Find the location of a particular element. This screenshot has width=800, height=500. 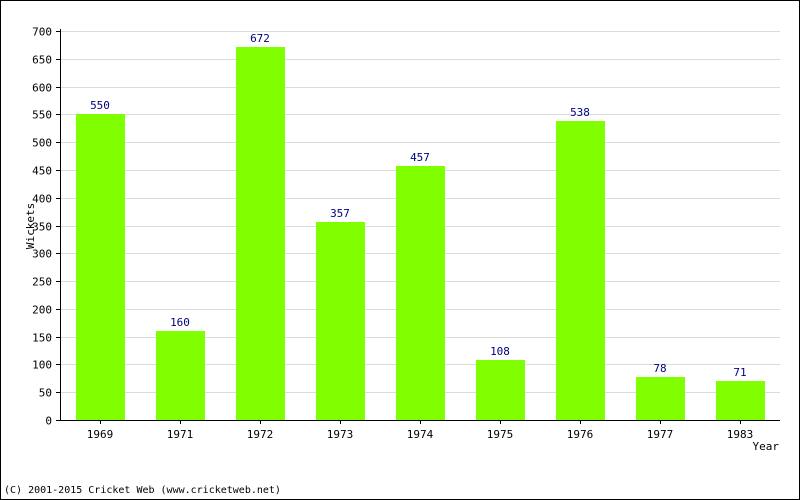

y-tick-label: 450 is located at coordinates (42, 171).